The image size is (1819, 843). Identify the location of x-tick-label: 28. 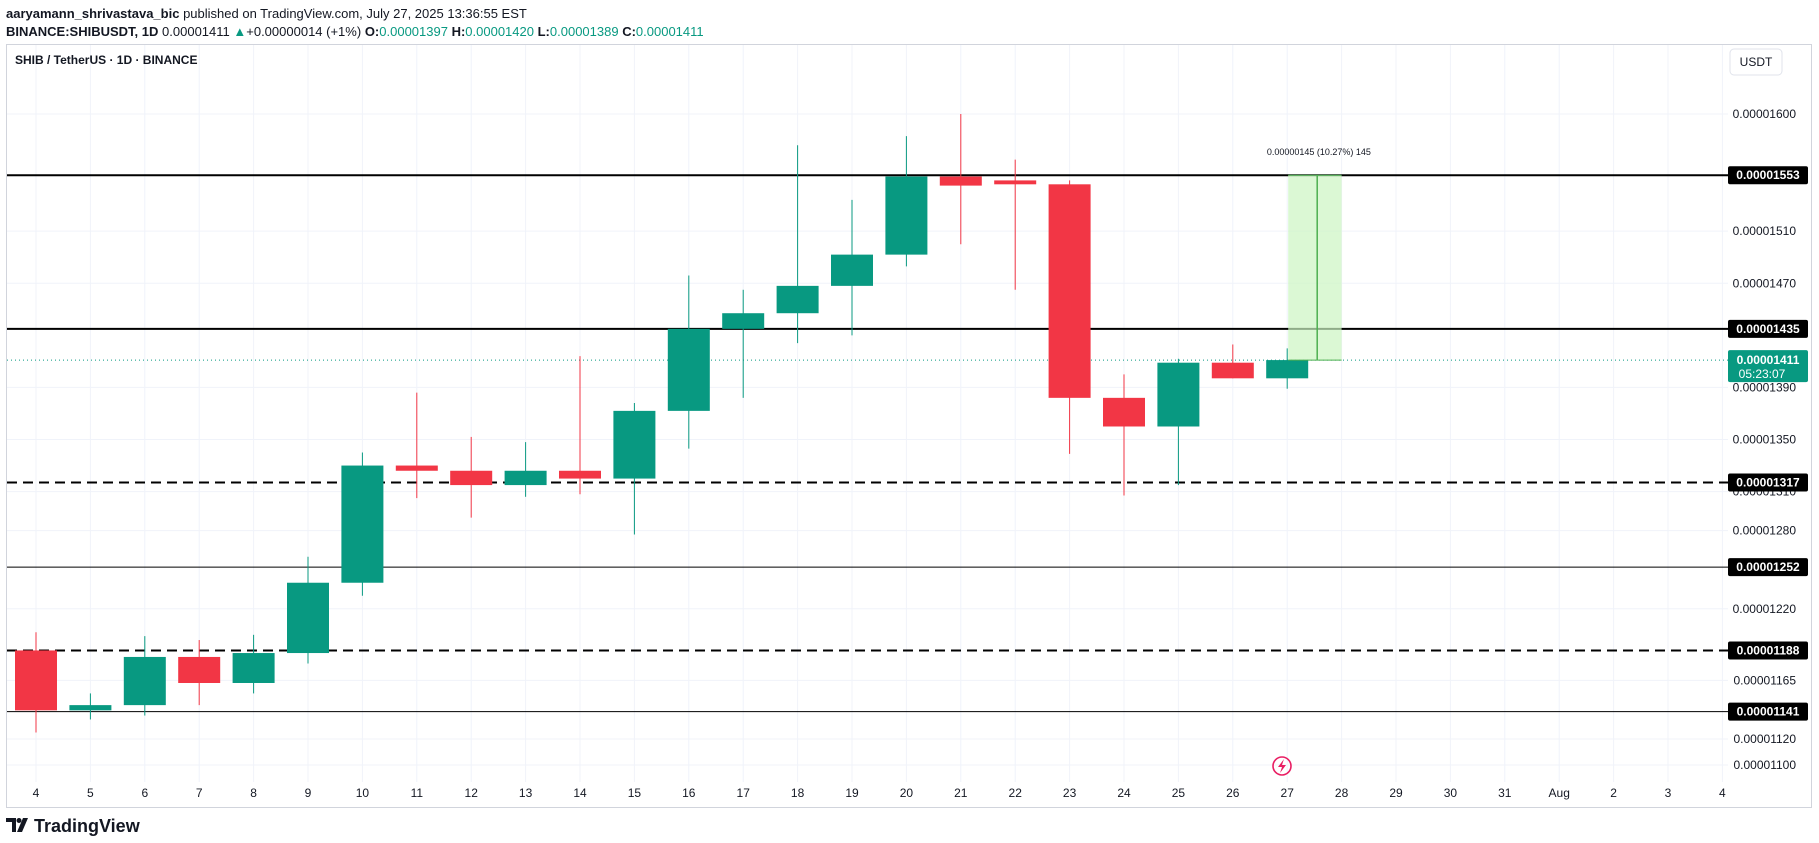
(1342, 793).